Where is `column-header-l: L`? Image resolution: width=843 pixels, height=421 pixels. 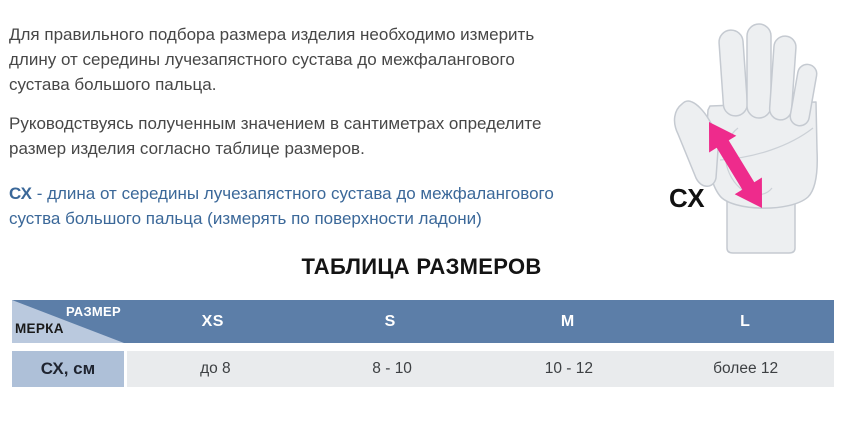
column-header-l: L is located at coordinates (745, 321).